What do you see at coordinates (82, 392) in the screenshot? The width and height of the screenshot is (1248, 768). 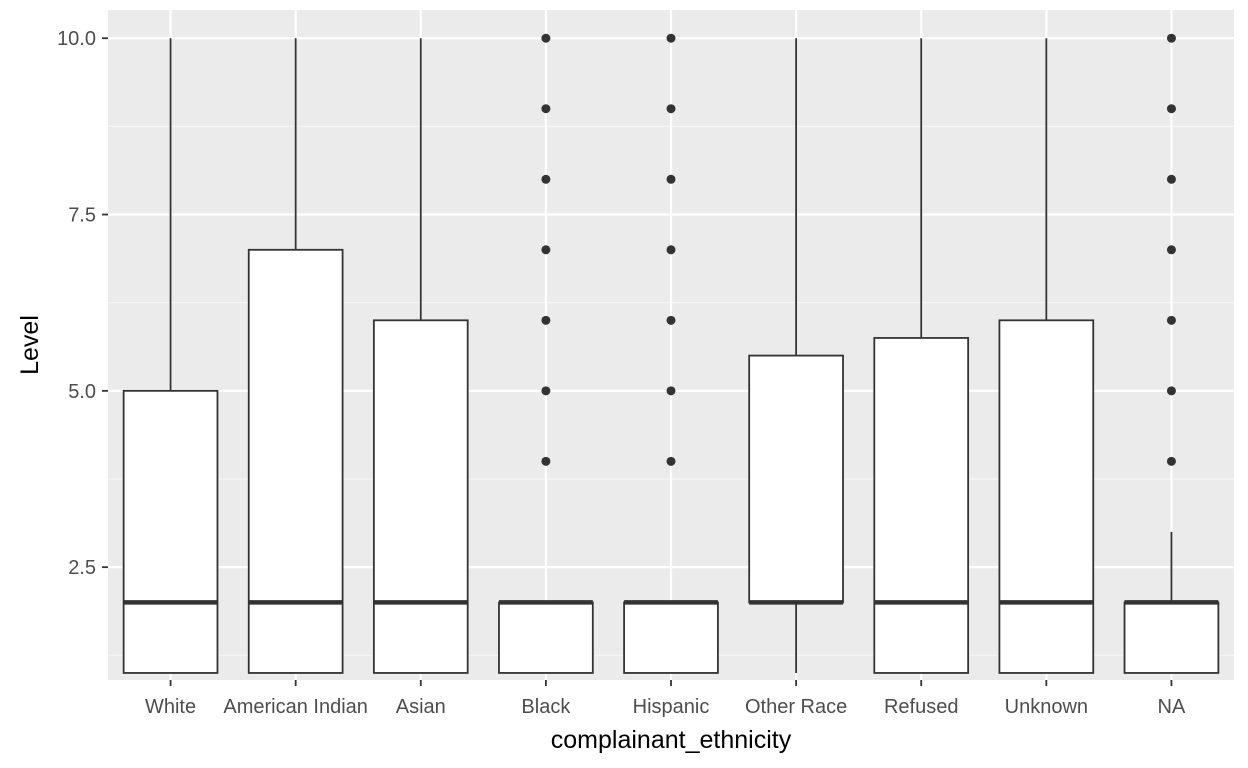 I see `y-tick-label: 5.0` at bounding box center [82, 392].